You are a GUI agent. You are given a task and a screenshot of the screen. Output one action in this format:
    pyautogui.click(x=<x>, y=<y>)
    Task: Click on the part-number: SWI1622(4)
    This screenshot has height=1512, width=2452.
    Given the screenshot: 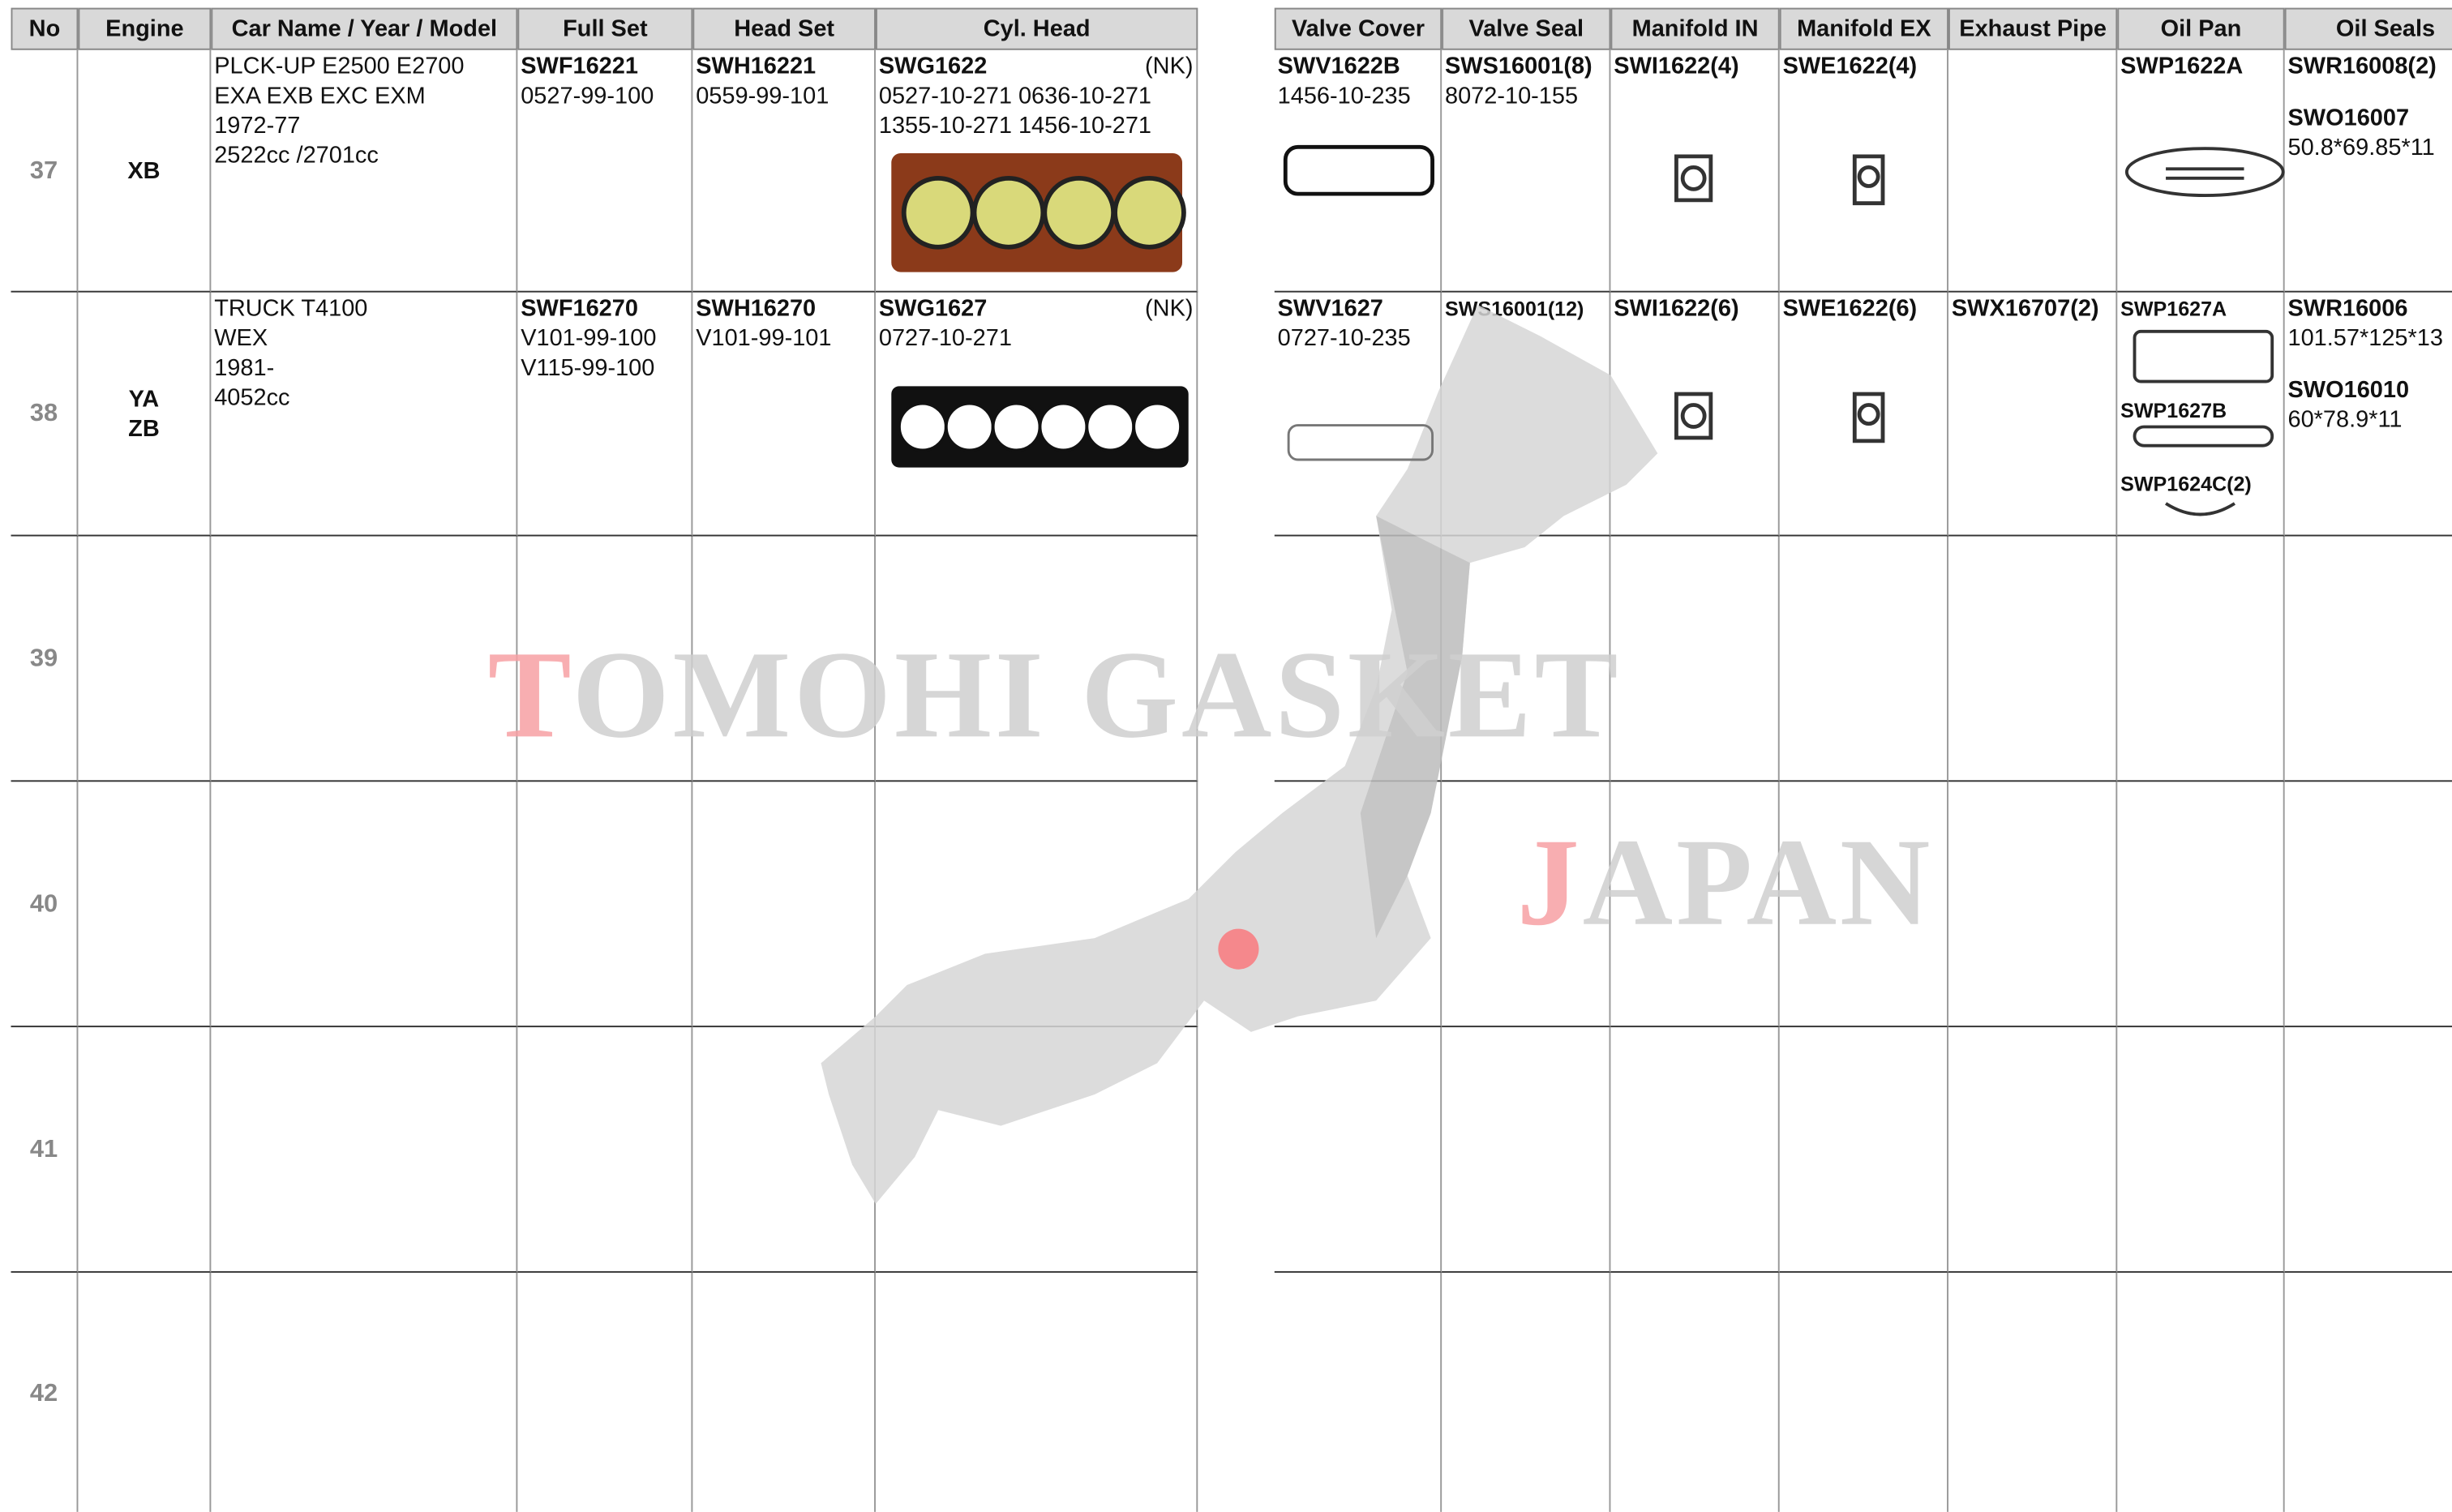 What is the action you would take?
    pyautogui.click(x=1676, y=66)
    